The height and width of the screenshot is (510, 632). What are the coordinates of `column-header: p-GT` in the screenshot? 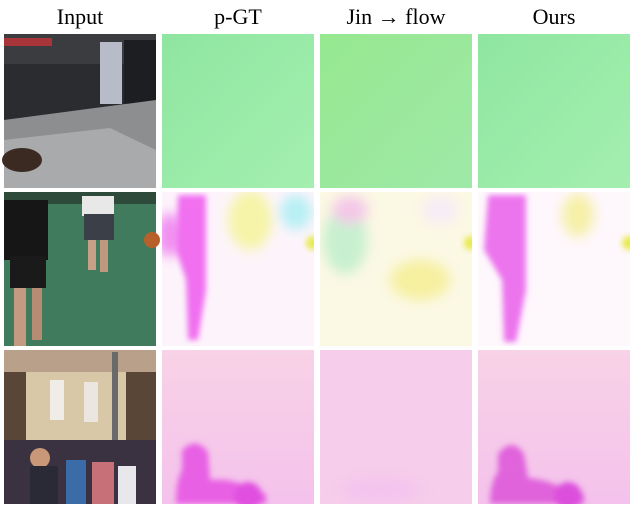 It's located at (238, 16).